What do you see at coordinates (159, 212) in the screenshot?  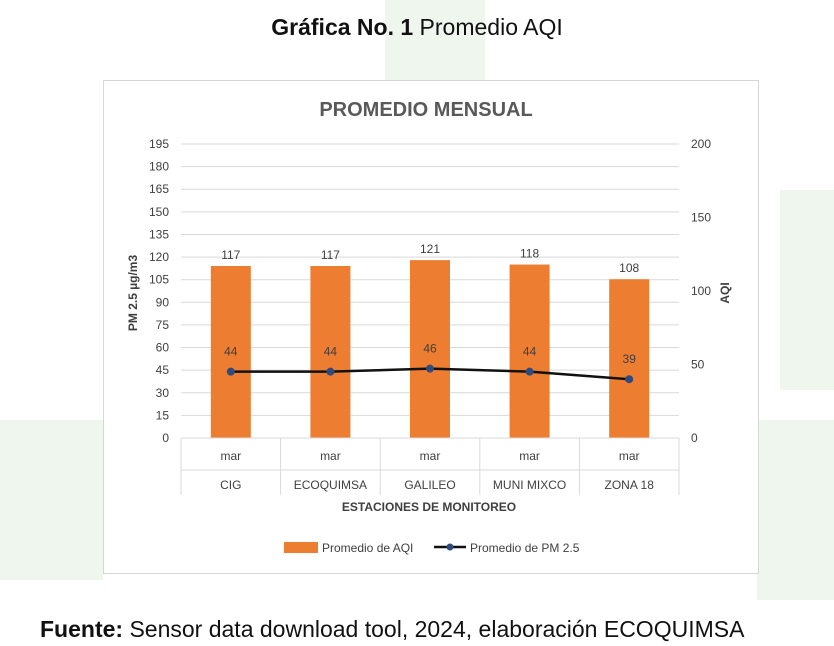 I see `y-left-tick-label: 150` at bounding box center [159, 212].